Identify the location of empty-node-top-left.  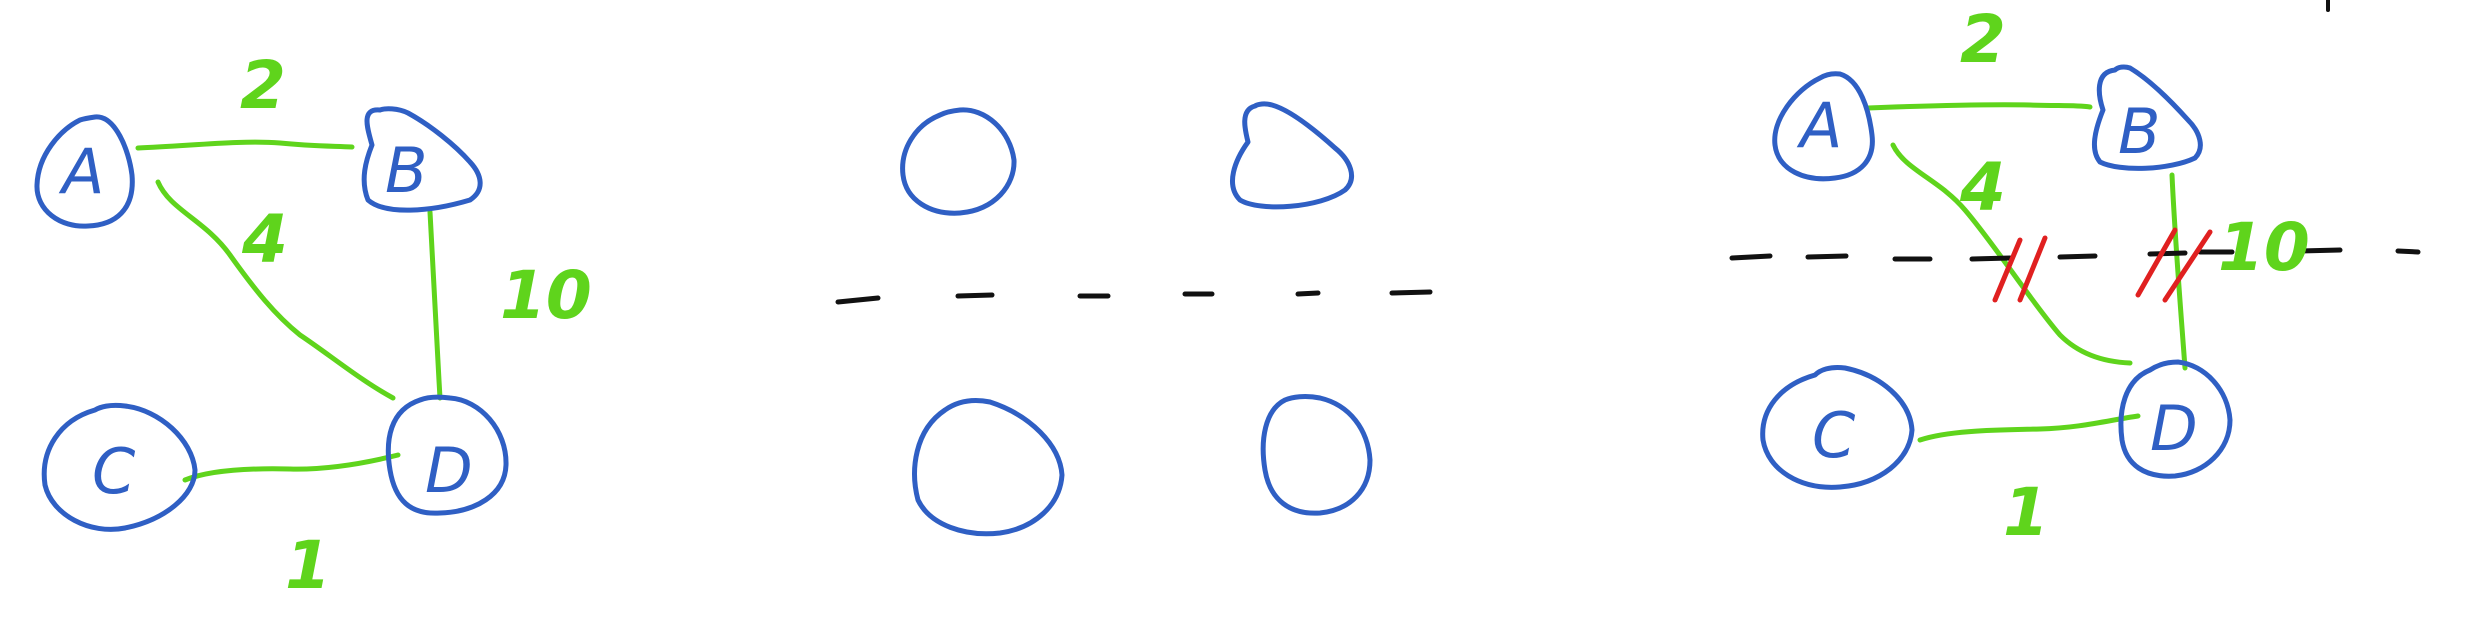
(958, 161).